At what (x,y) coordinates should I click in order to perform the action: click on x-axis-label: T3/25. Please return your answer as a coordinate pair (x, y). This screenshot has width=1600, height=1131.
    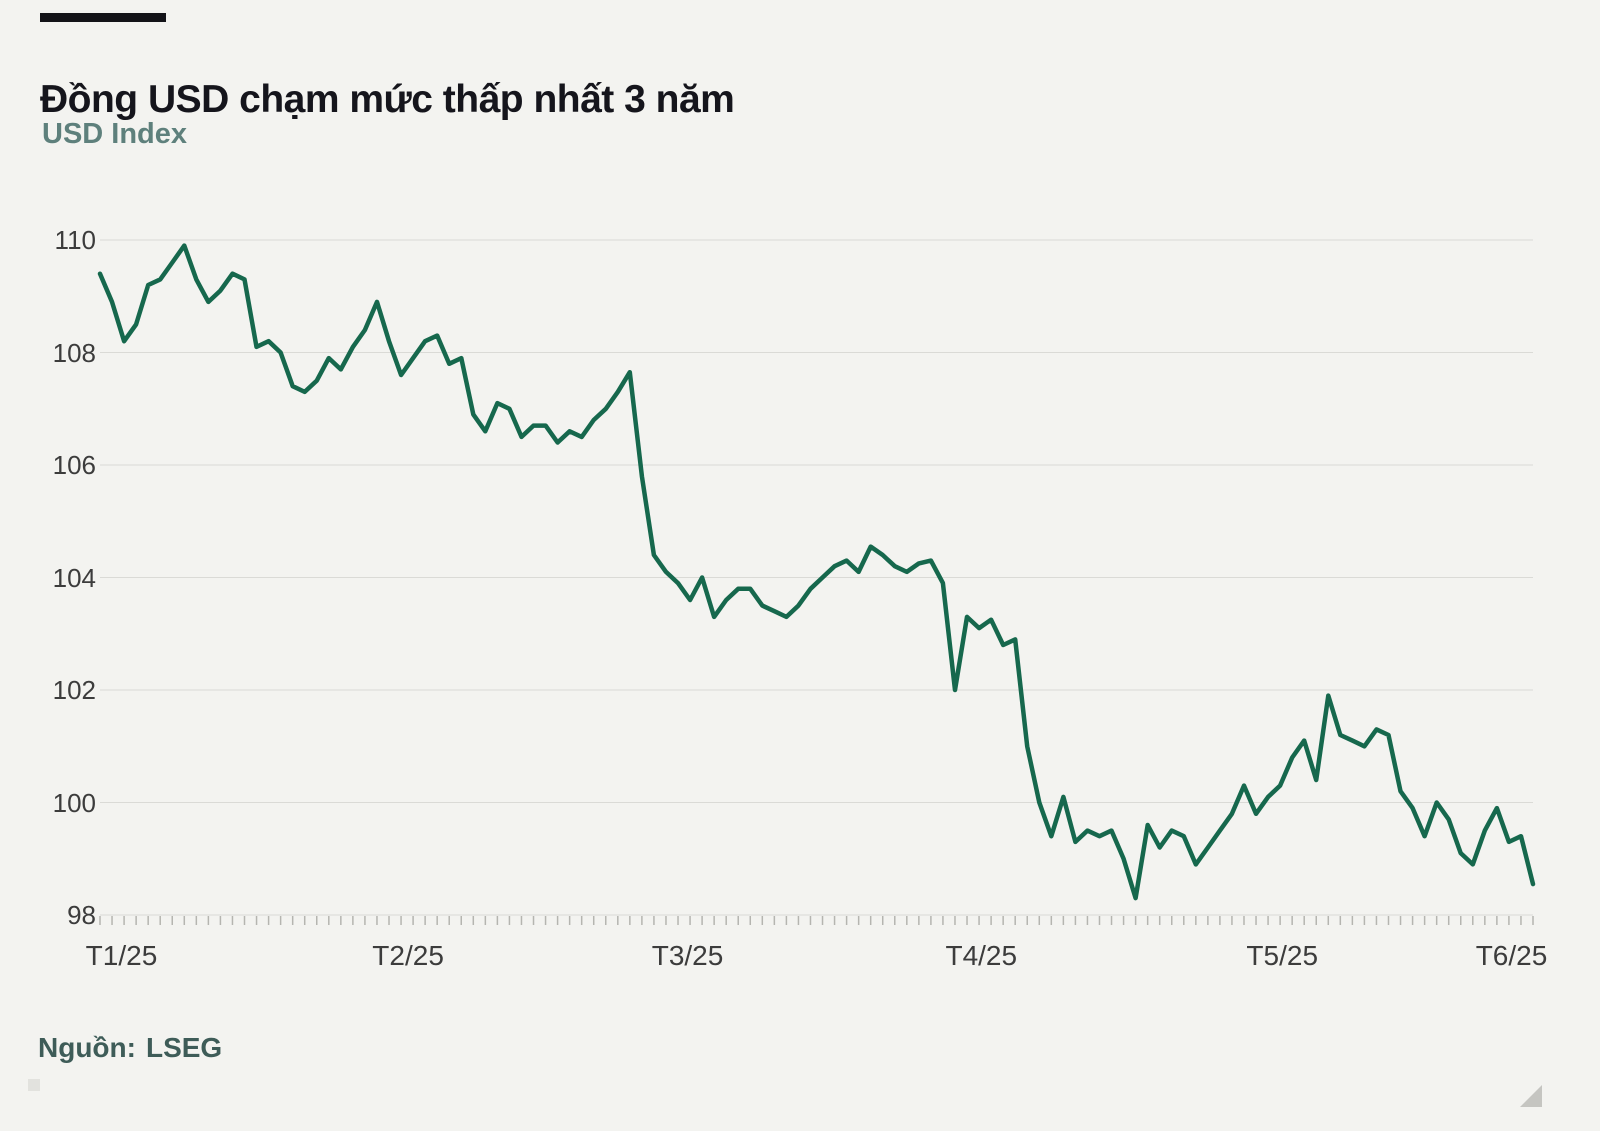
    Looking at the image, I should click on (687, 955).